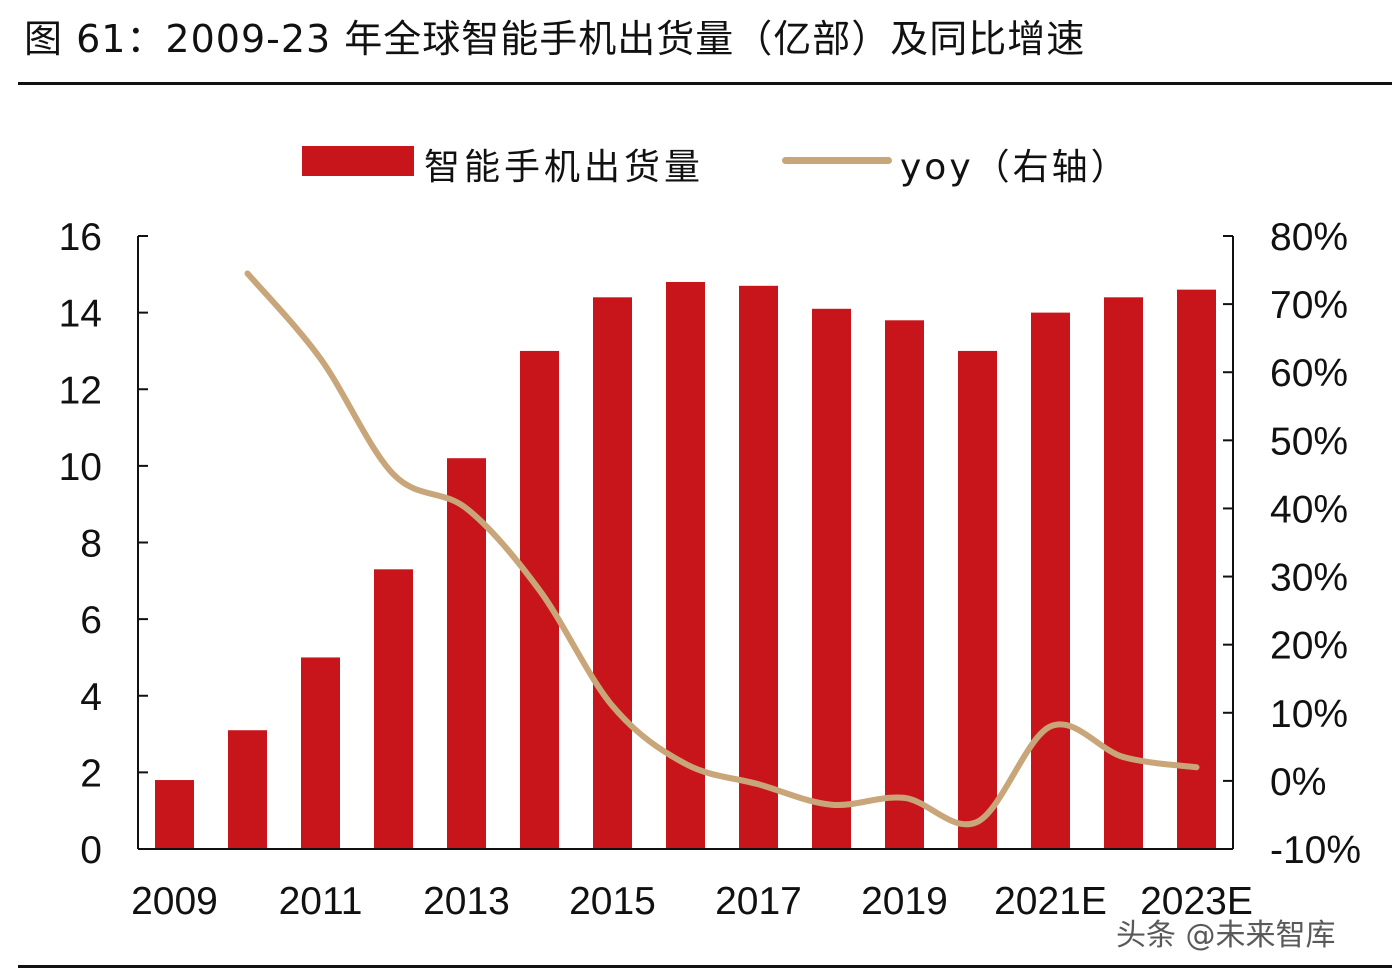 The image size is (1398, 974). Describe the element at coordinates (80, 237) in the screenshot. I see `y-left-tick-label: 16` at that location.